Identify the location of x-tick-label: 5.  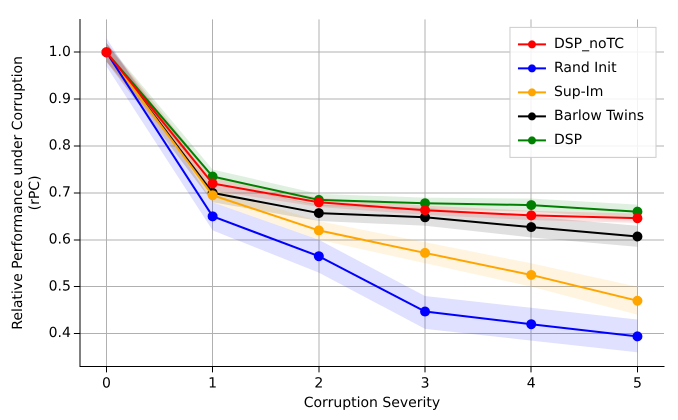
(637, 383).